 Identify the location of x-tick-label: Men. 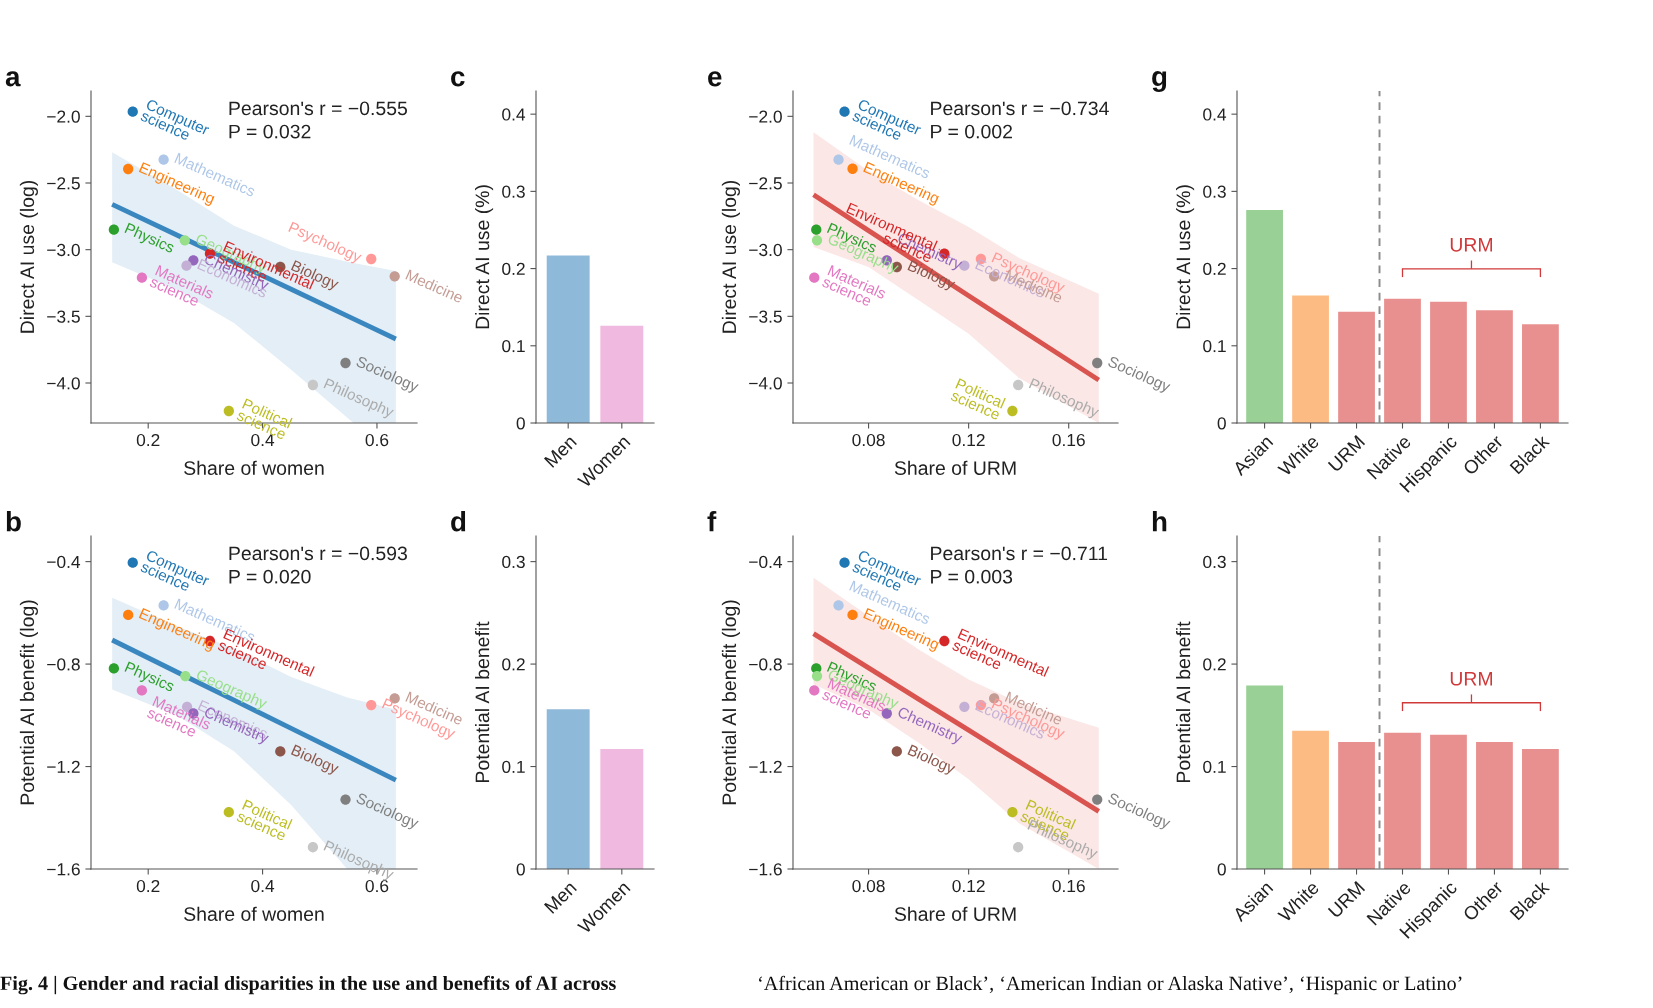
(560, 897).